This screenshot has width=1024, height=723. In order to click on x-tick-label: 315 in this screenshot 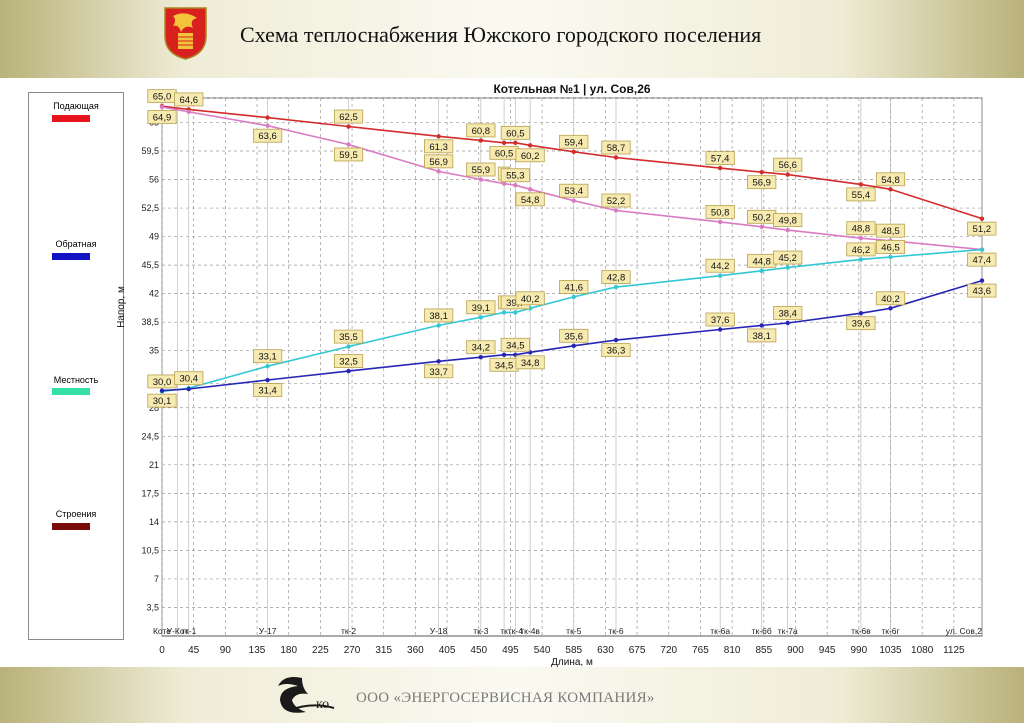, I will do `click(383, 650)`.